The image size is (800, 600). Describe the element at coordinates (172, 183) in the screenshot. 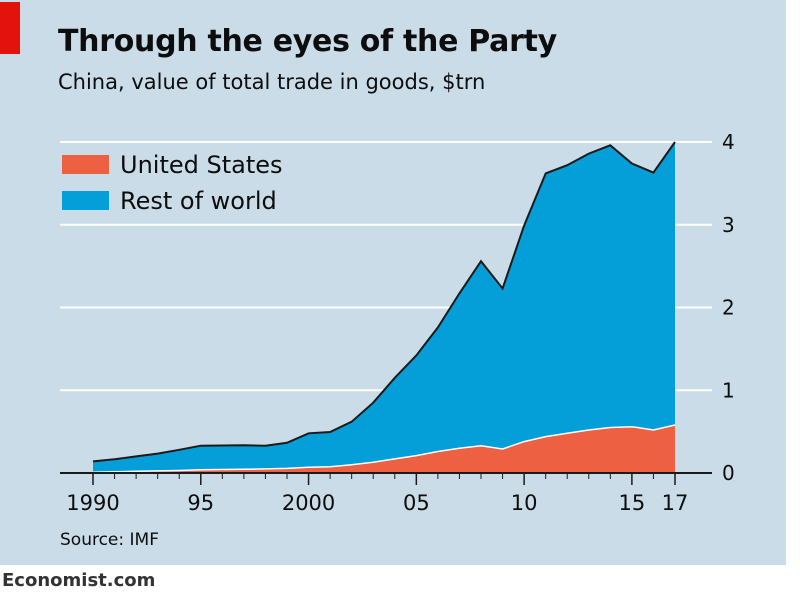

I see `legend: United States Rest of world` at that location.